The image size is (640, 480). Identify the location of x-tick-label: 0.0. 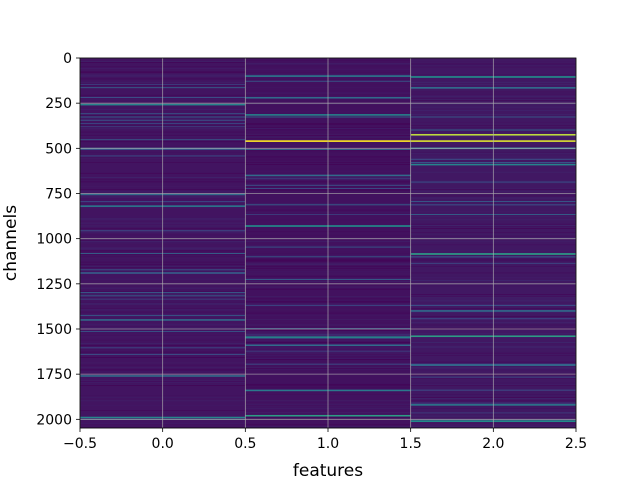
(163, 444).